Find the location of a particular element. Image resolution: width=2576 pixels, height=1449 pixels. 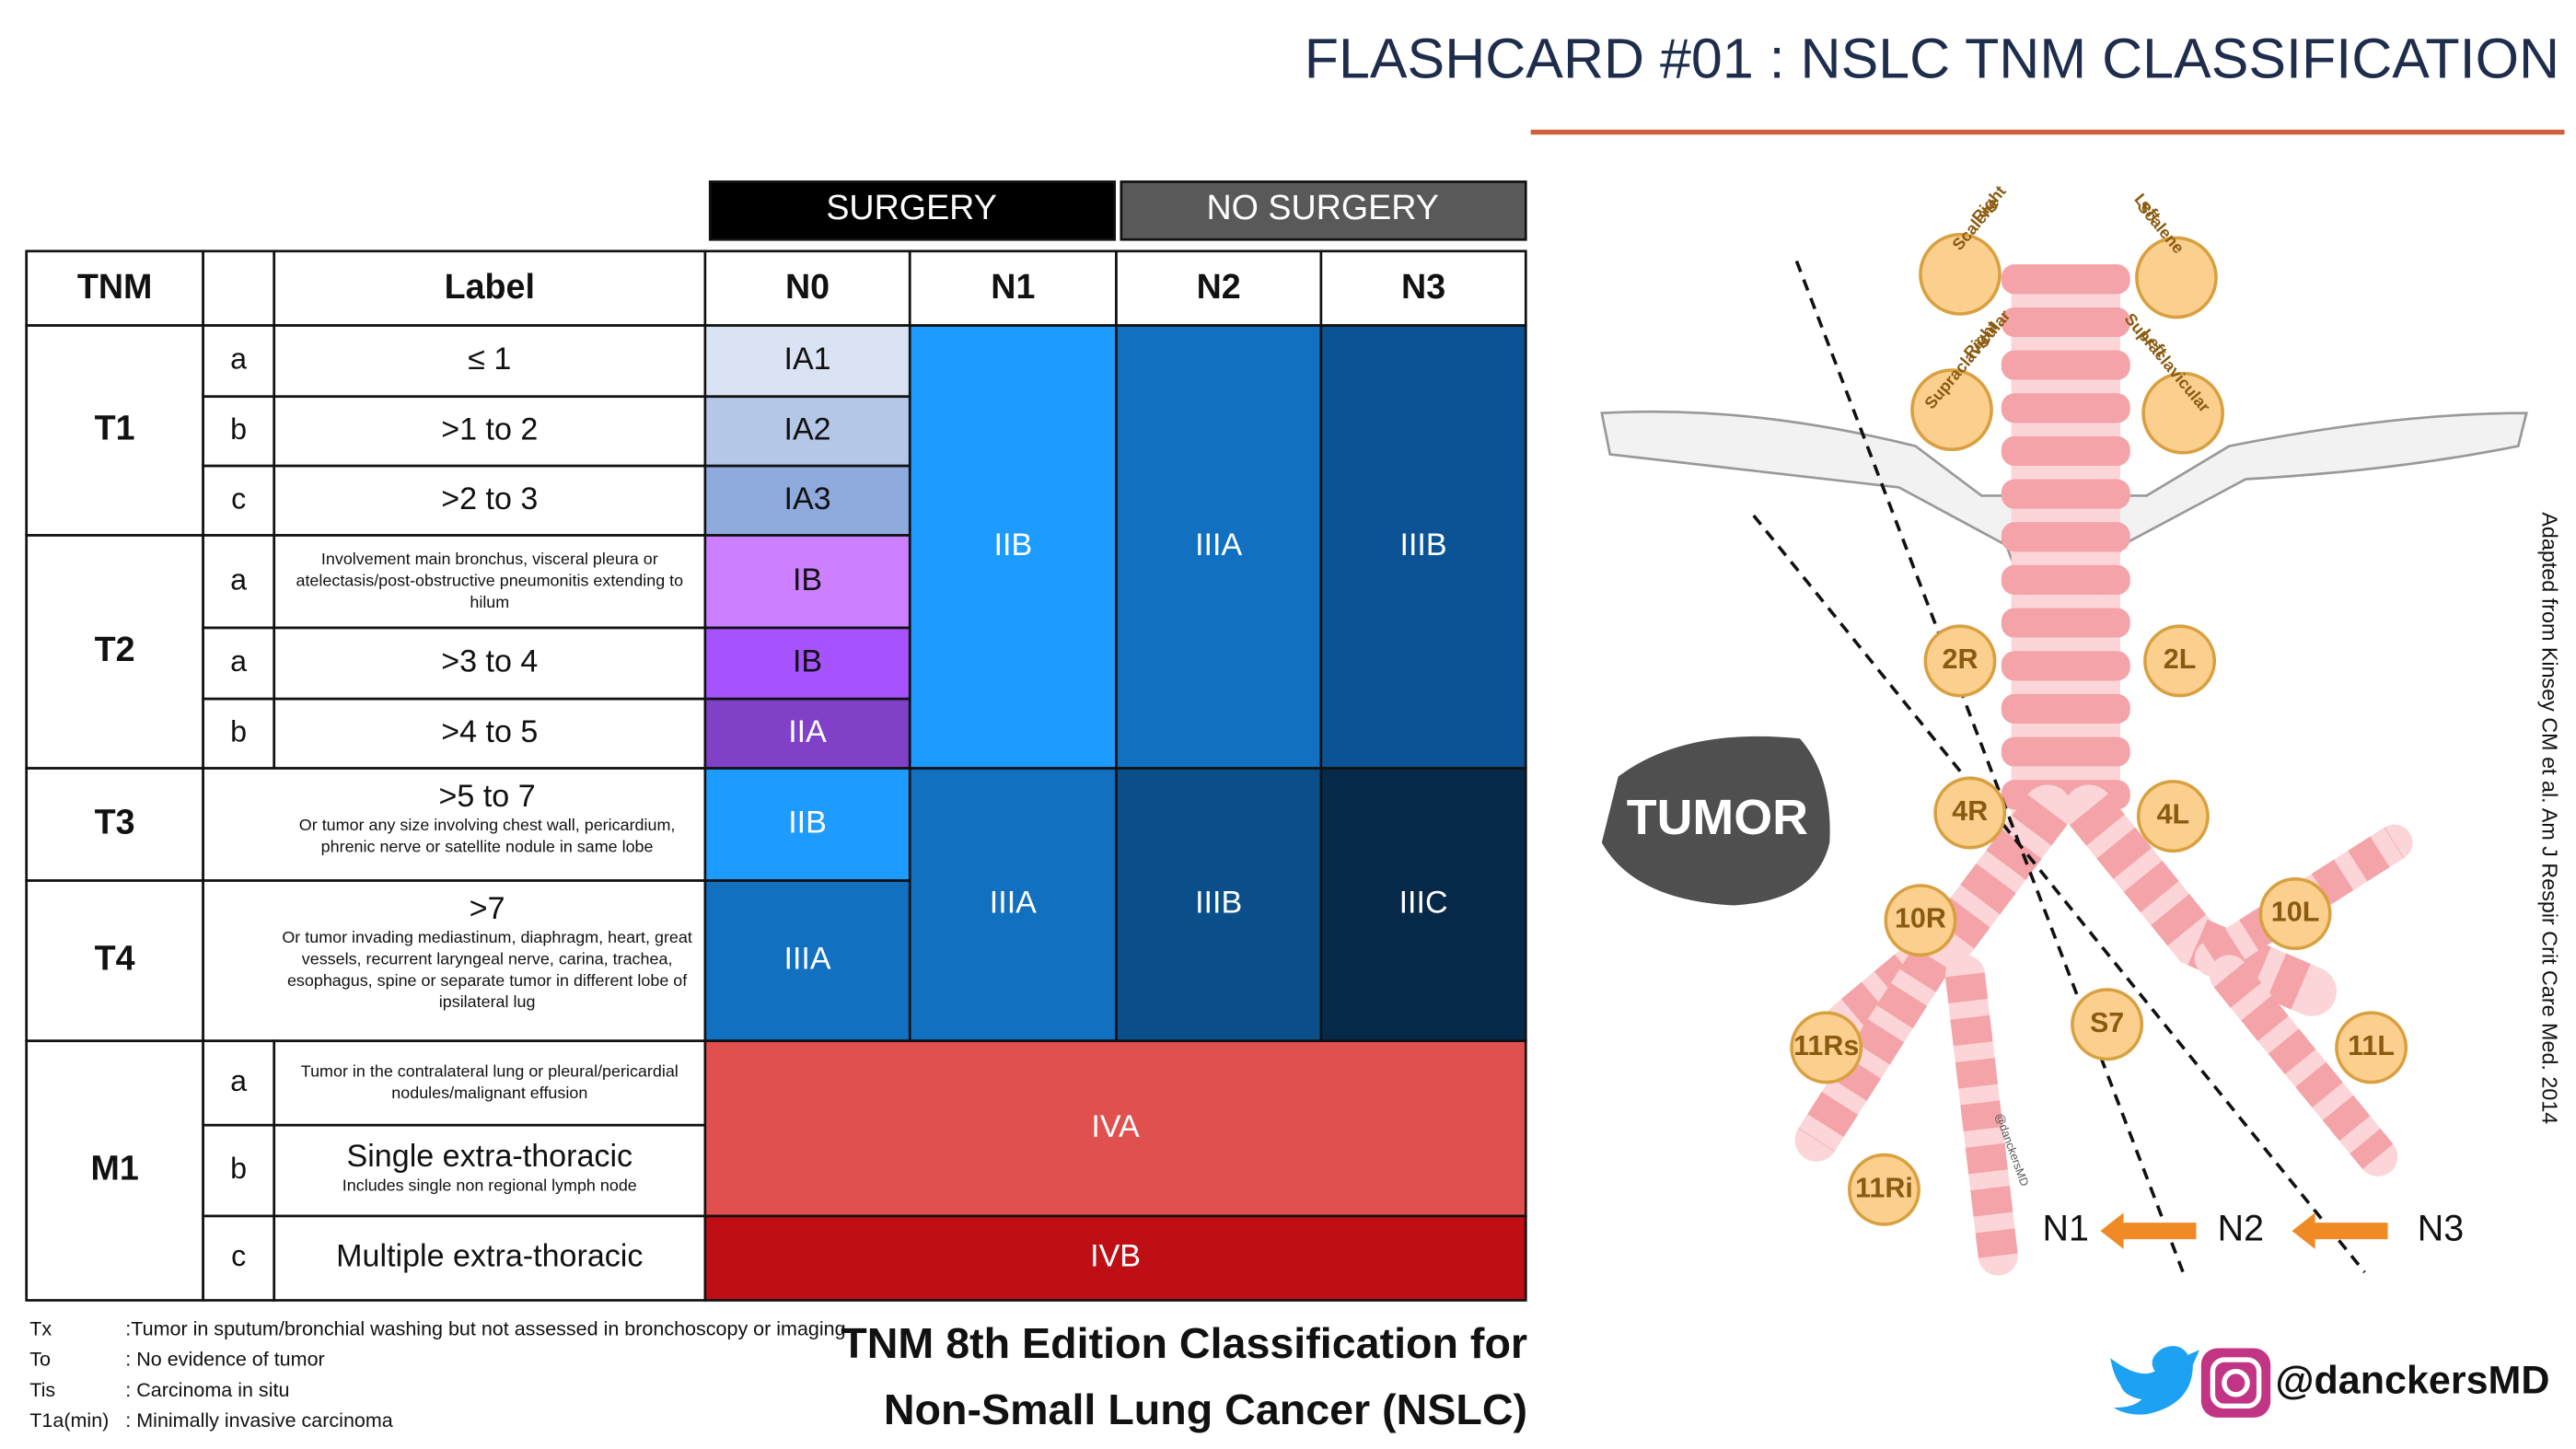

legend-desc: : No evidence of tumor is located at coordinates (224, 1360).